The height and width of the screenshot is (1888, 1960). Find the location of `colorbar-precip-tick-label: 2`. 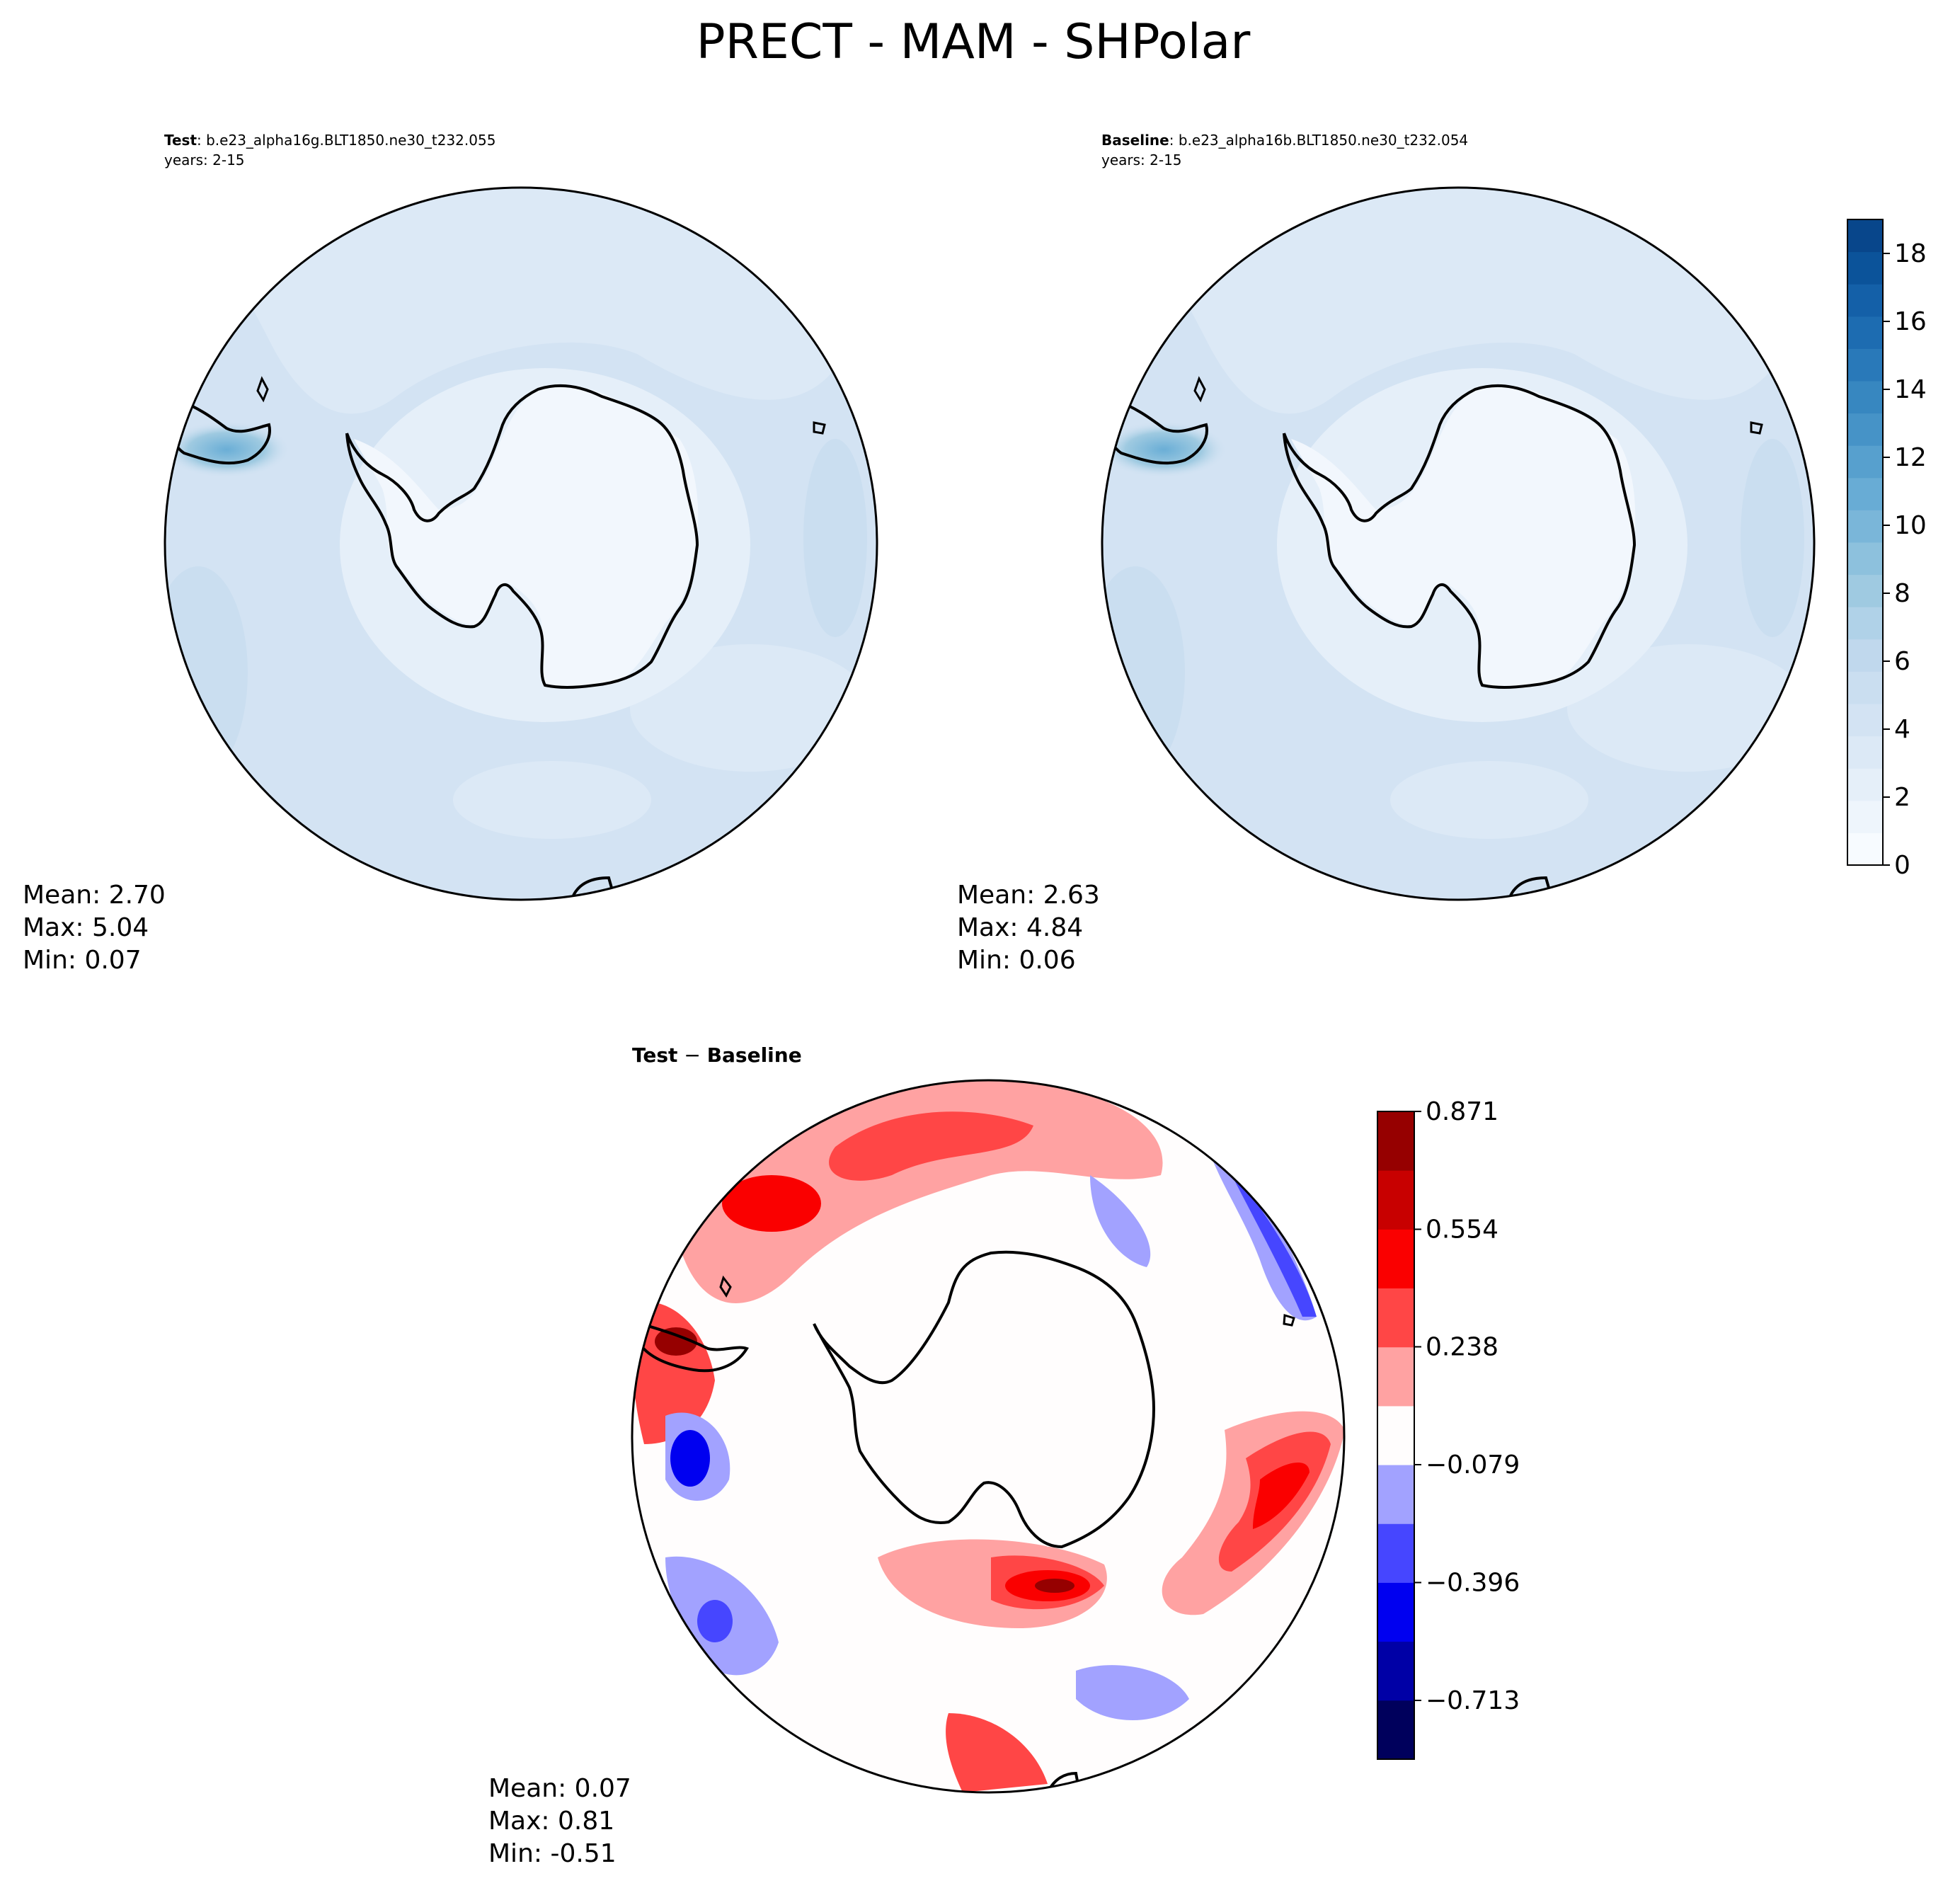

colorbar-precip-tick-label: 2 is located at coordinates (1902, 797).